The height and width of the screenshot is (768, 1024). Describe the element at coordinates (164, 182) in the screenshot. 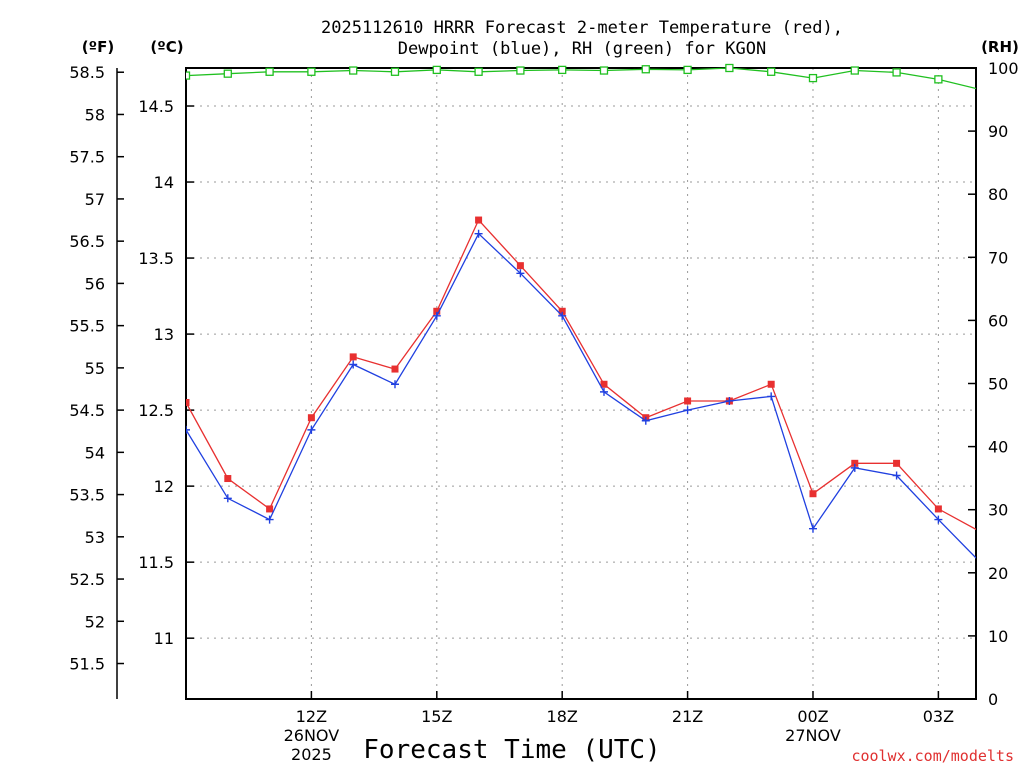

I see `celsius-tick-label: 14` at that location.